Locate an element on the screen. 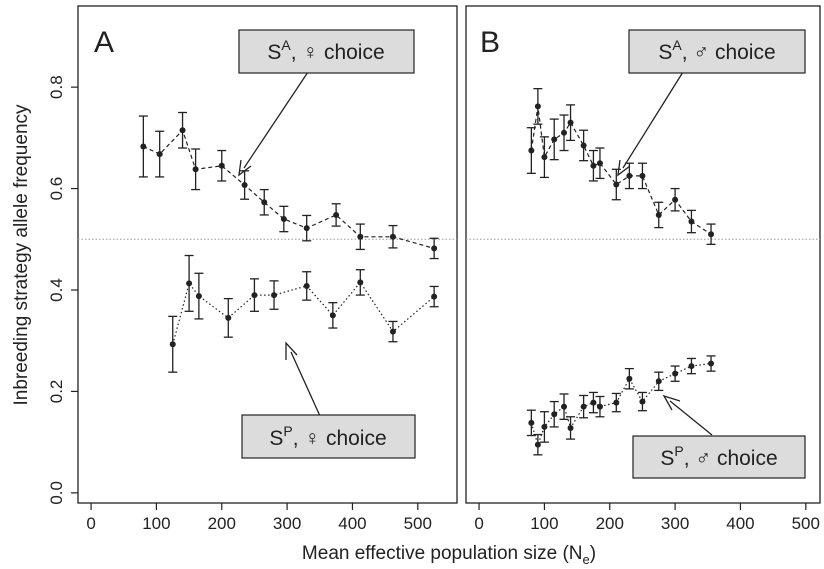  panel-a-sp-arrowhead is located at coordinates (291, 350).